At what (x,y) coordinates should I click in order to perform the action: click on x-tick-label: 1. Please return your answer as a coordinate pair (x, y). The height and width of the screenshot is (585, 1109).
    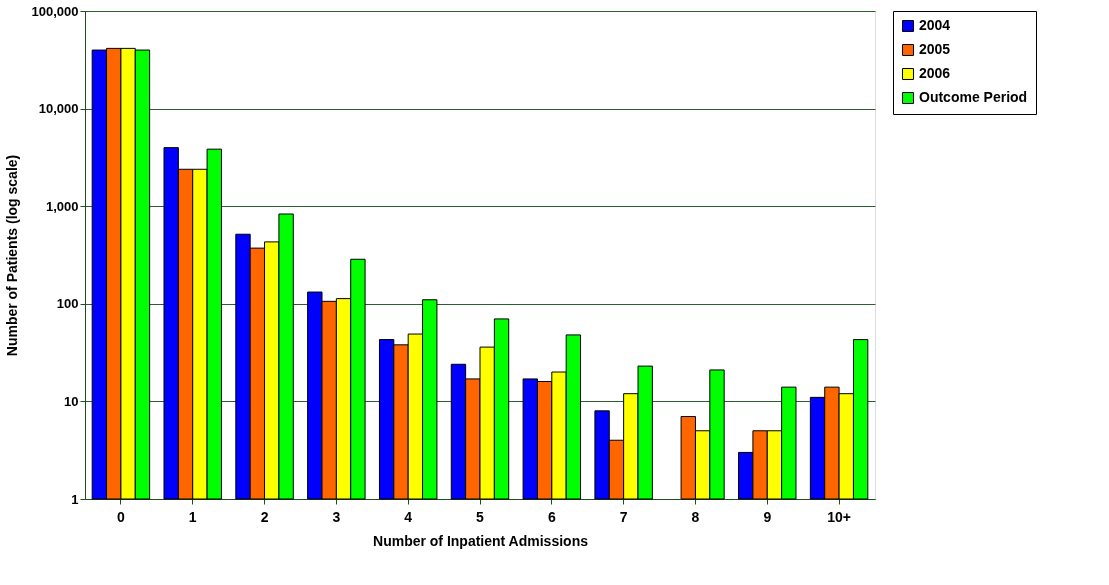
    Looking at the image, I should click on (192, 516).